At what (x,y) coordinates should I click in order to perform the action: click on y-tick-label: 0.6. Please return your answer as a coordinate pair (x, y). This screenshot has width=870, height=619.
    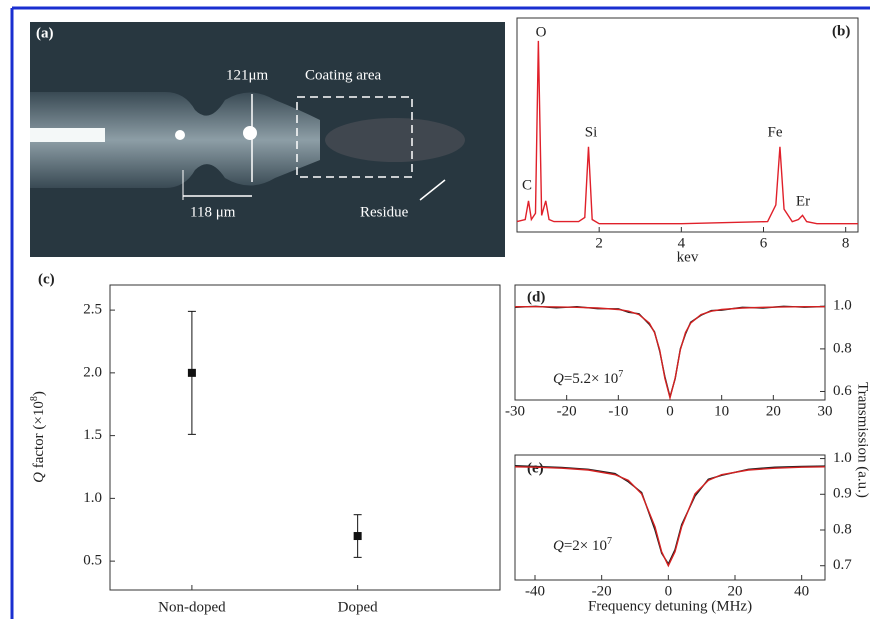
    Looking at the image, I should click on (842, 391).